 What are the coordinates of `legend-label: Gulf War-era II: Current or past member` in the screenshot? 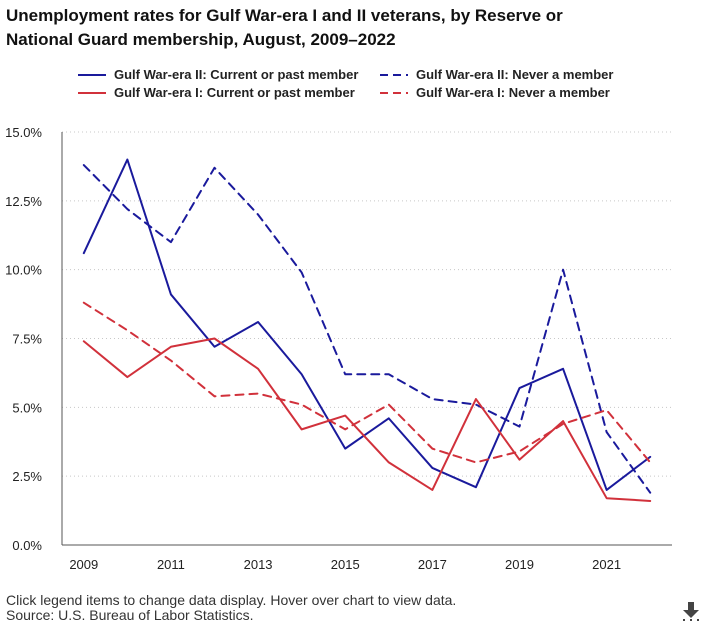 It's located at (236, 74).